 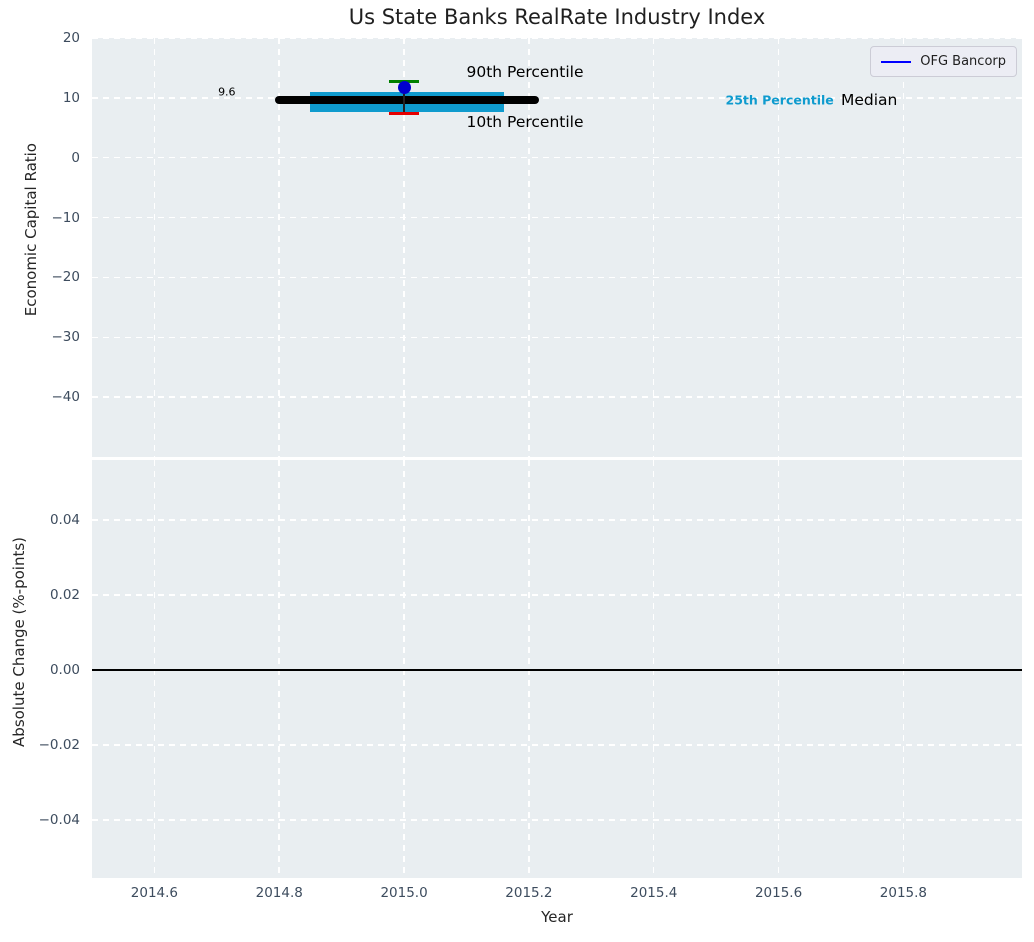 I want to click on y-tick-label-top: −40, so click(x=66, y=397).